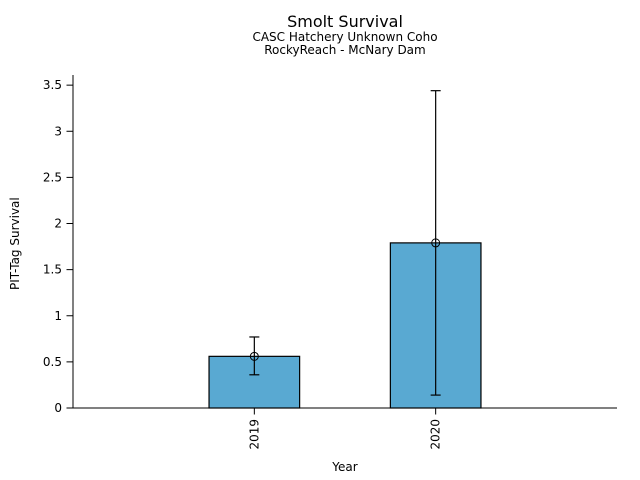 This screenshot has width=640, height=480. I want to click on y-tick-label: 1, so click(58, 316).